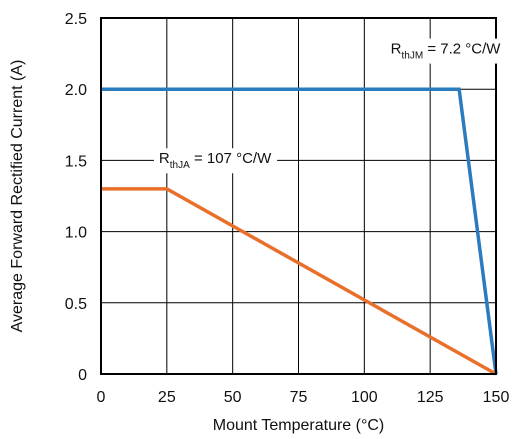 Image resolution: width=514 pixels, height=439 pixels. What do you see at coordinates (430, 397) in the screenshot?
I see `x-tick-label: 125` at bounding box center [430, 397].